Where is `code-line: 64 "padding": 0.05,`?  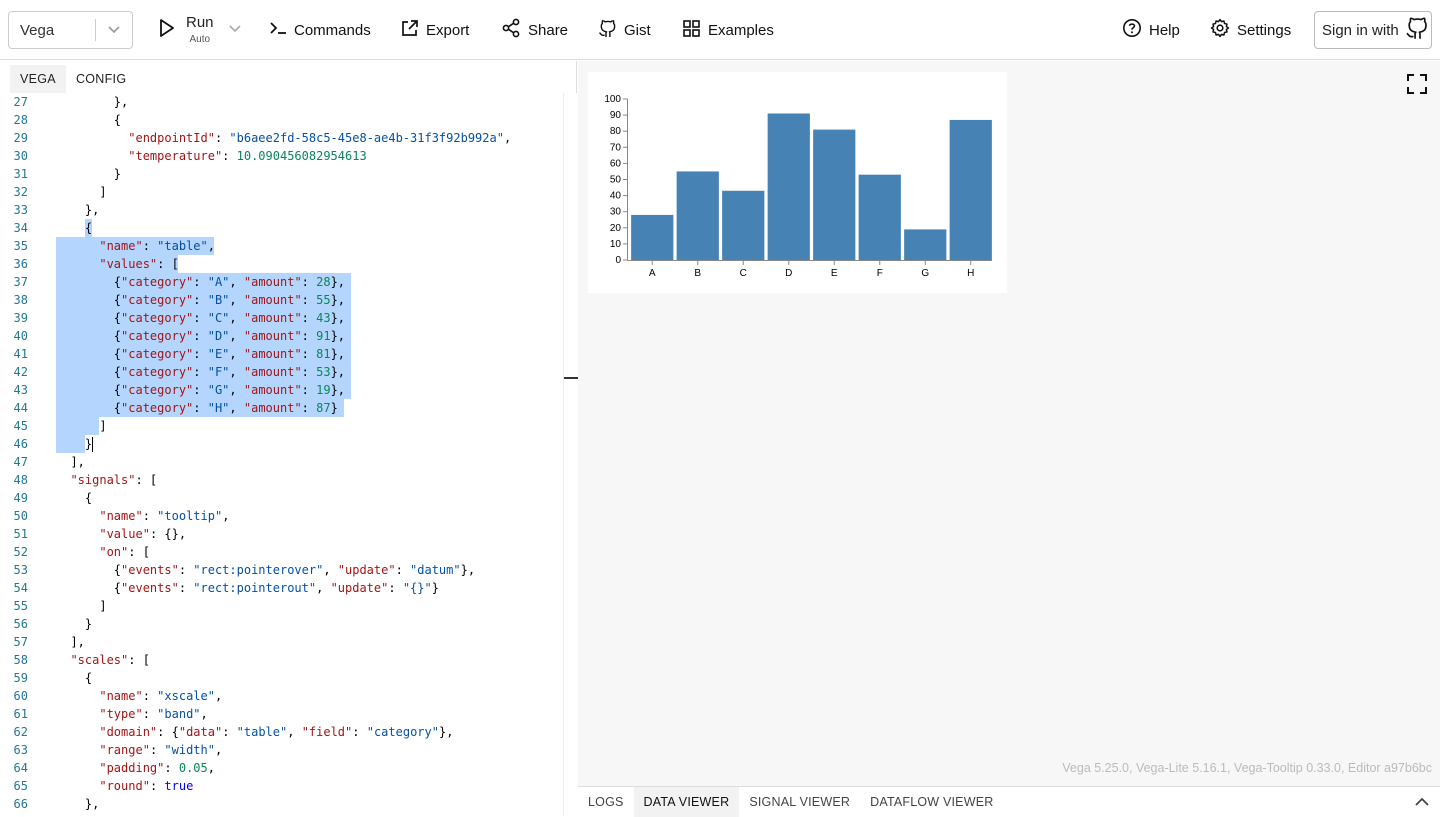 code-line: 64 "padding": 0.05, is located at coordinates (281, 768).